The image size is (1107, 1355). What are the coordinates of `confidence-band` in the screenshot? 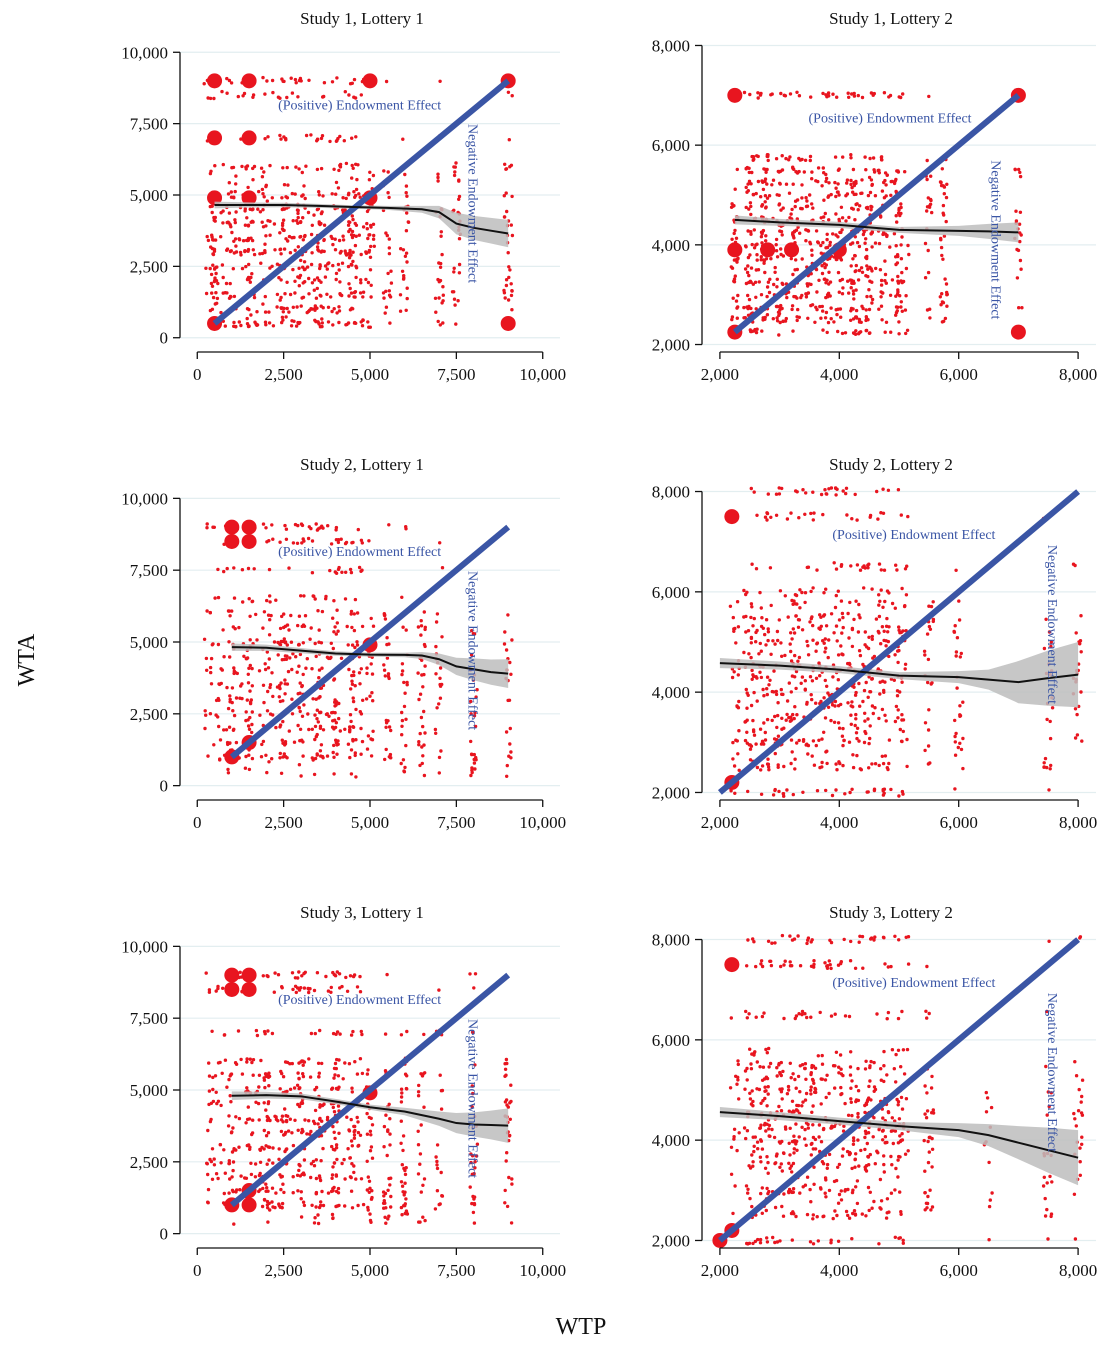 It's located at (361, 224).